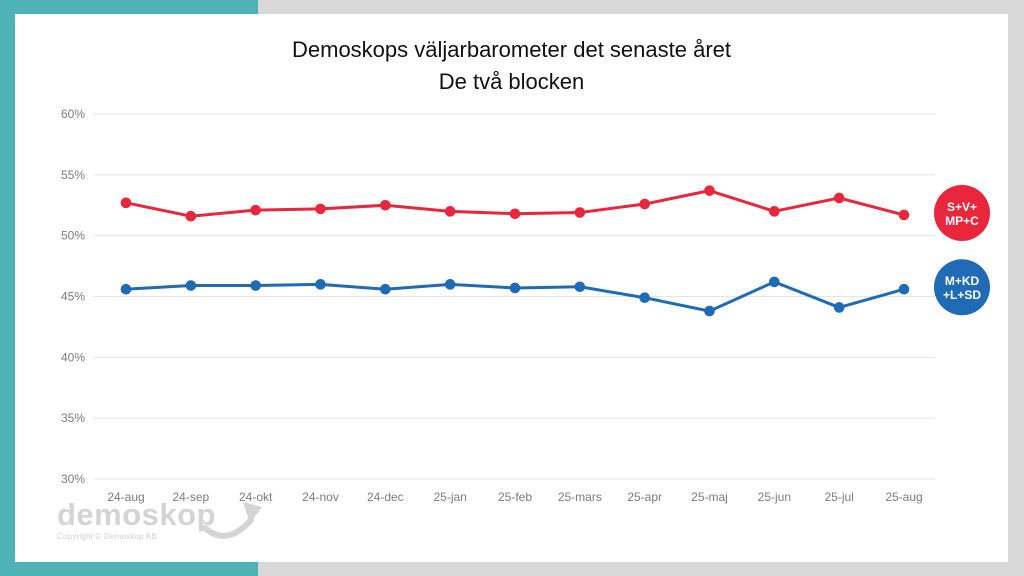  Describe the element at coordinates (709, 311) in the screenshot. I see `data-point-M+KD+L+SD-25-maj` at that location.